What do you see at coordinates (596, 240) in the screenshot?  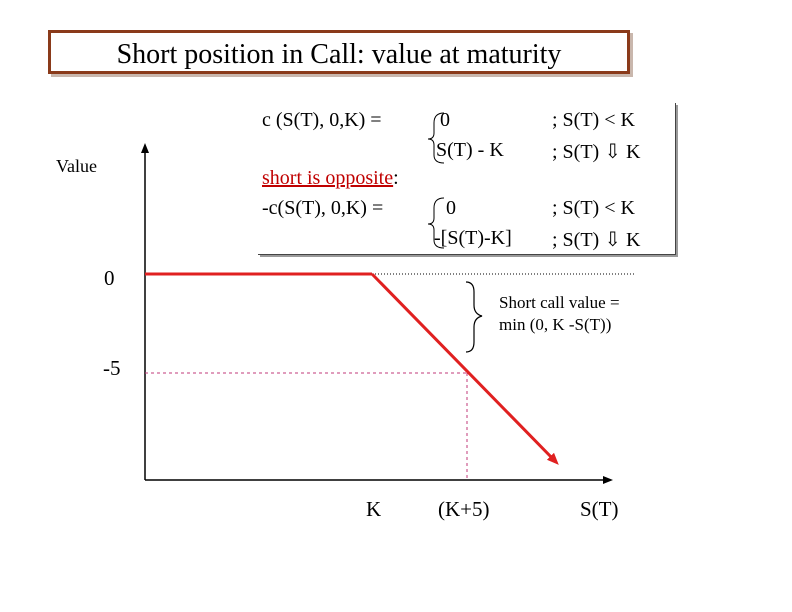 I see `formula-line4-cond: ; S(T) ⇩ K` at bounding box center [596, 240].